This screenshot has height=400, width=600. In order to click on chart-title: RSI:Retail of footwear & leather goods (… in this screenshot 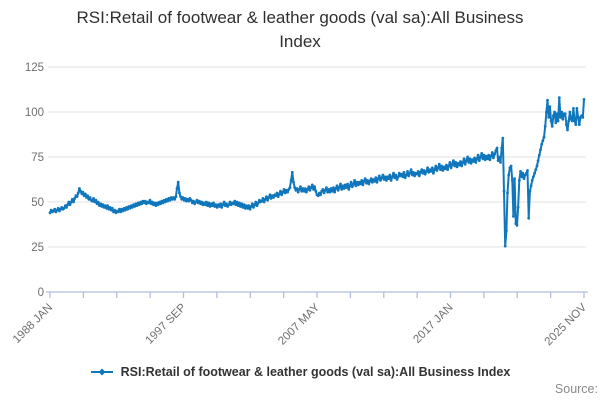, I will do `click(300, 30)`.